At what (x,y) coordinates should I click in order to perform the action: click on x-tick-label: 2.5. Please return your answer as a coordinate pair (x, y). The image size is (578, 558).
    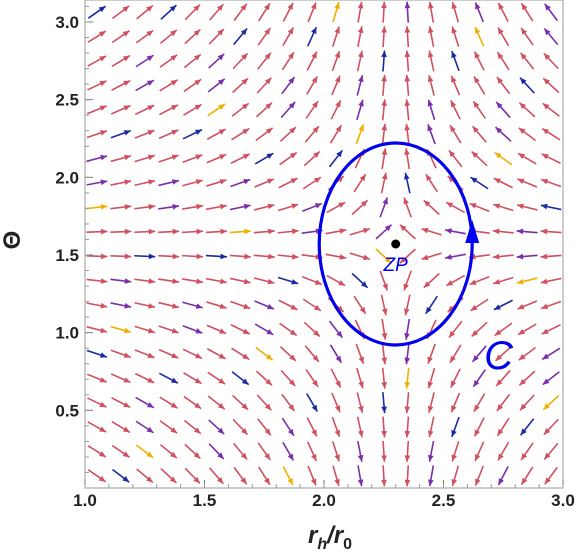
    Looking at the image, I should click on (444, 500).